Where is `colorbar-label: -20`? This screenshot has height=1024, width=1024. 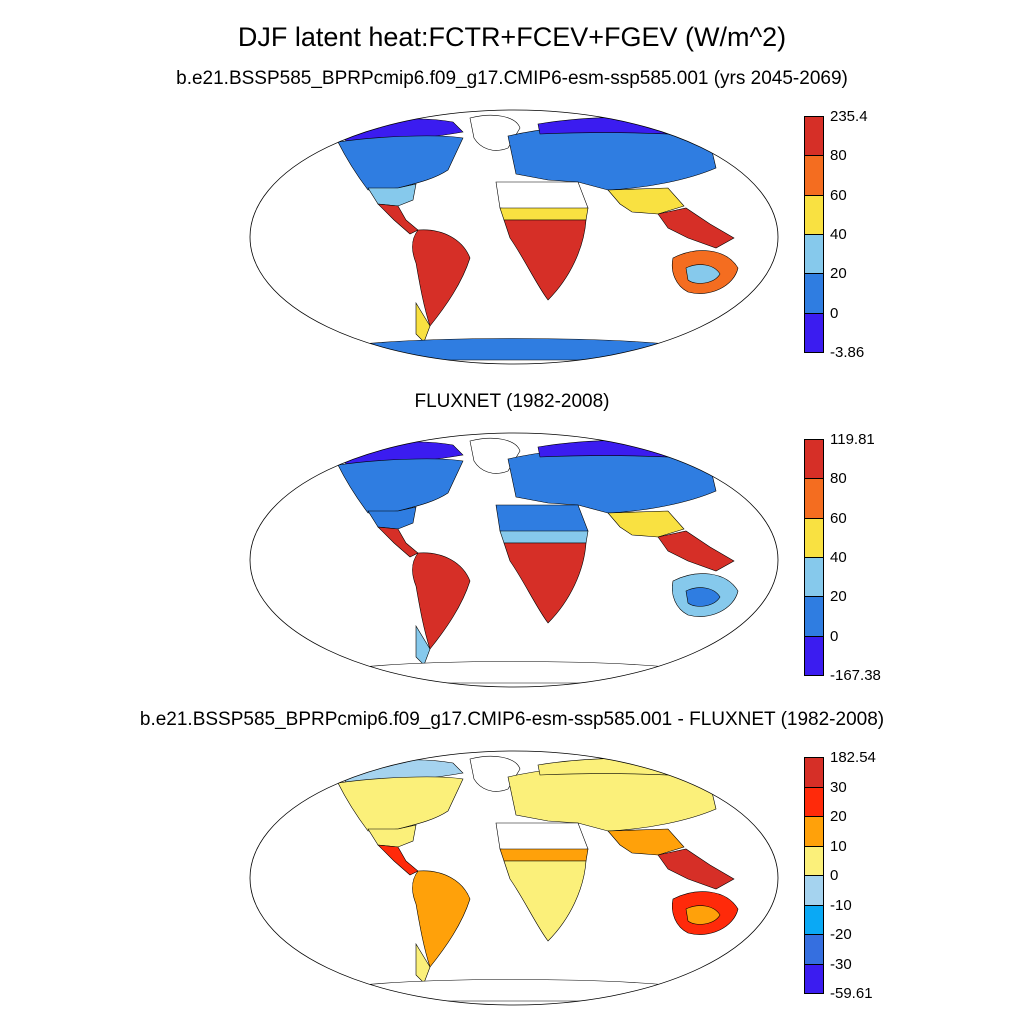
colorbar-label: -20 is located at coordinates (841, 934).